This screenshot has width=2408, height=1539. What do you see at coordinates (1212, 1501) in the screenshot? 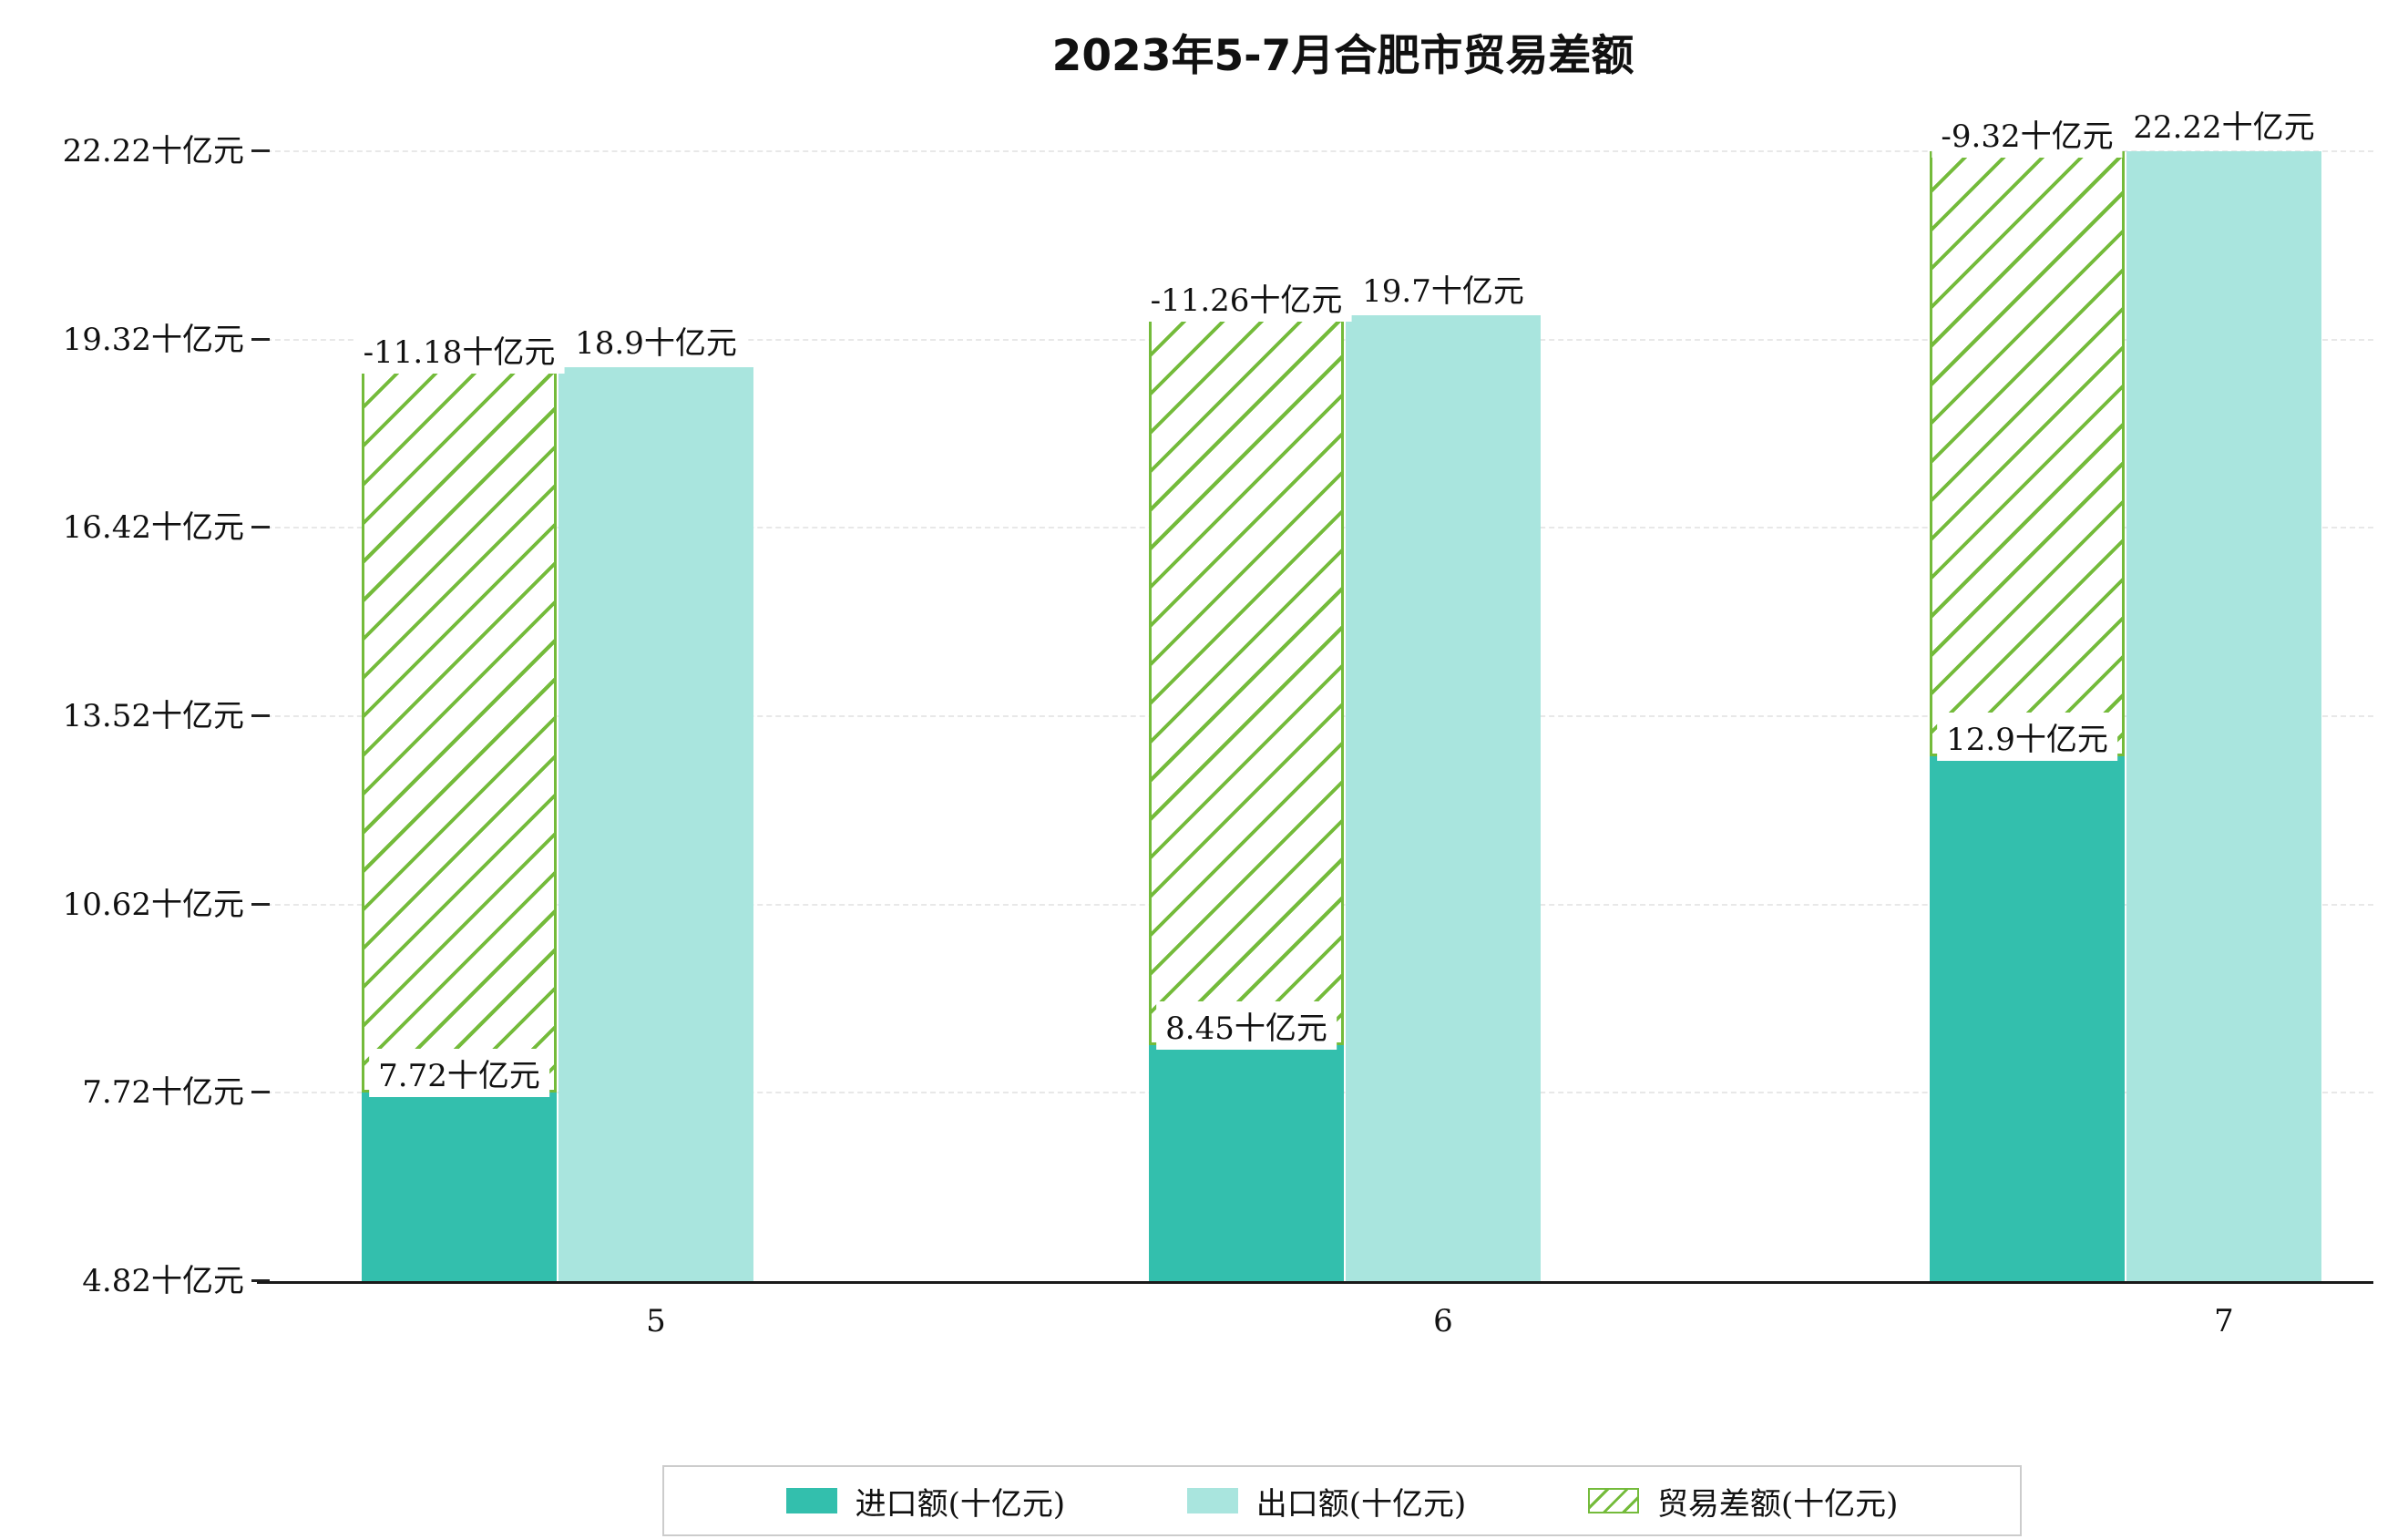
I see `export-swatch-icon` at bounding box center [1212, 1501].